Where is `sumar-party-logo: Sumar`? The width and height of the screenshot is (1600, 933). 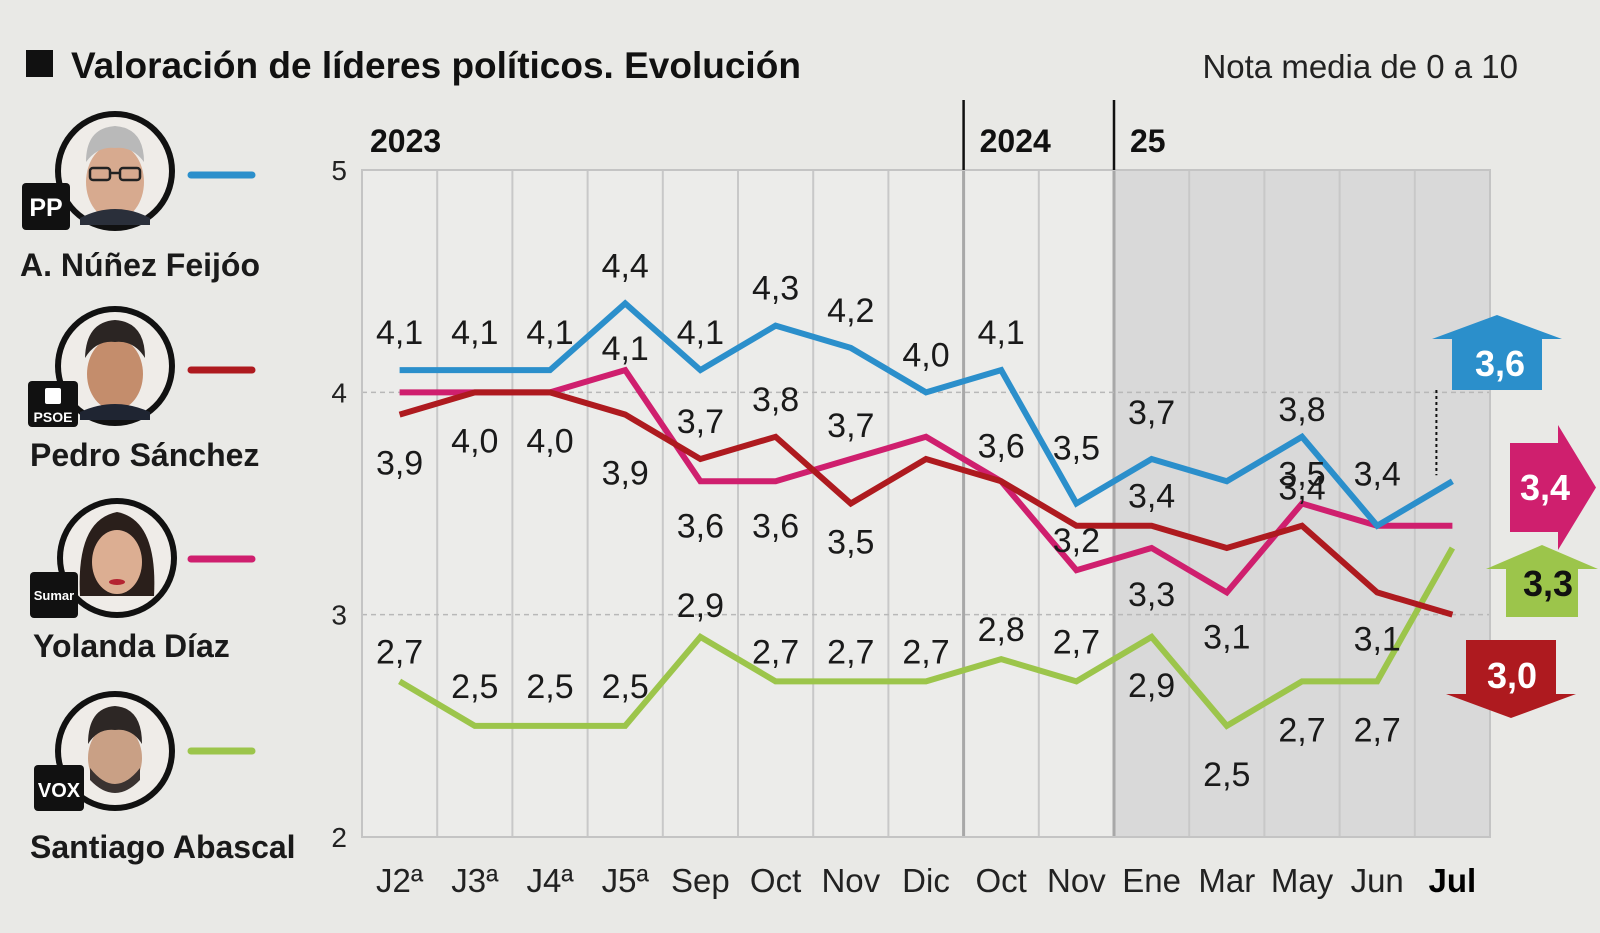
sumar-party-logo: Sumar is located at coordinates (54, 595).